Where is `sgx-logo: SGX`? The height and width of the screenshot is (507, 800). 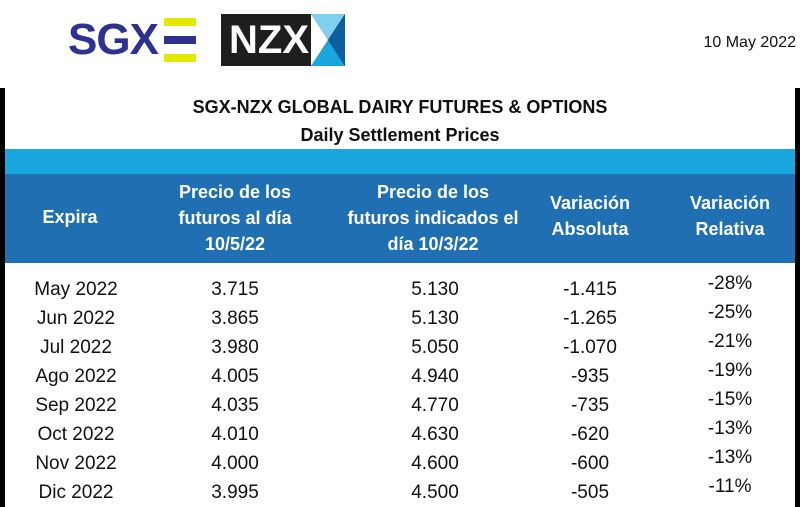
sgx-logo: SGX is located at coordinates (132, 40).